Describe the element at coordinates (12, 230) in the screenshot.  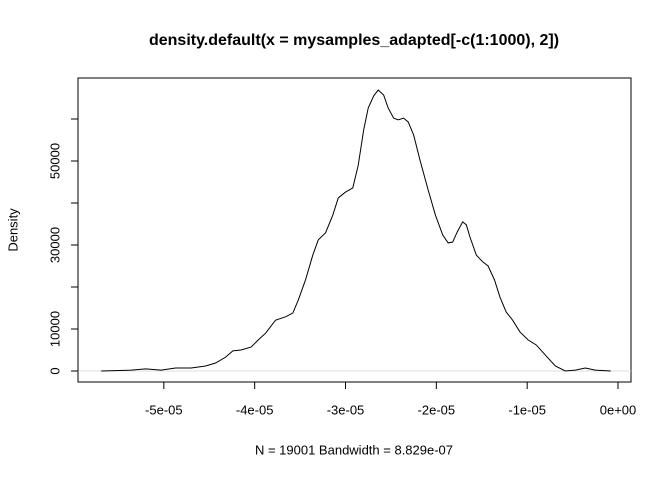
I see `y-axis-label: Density` at that location.